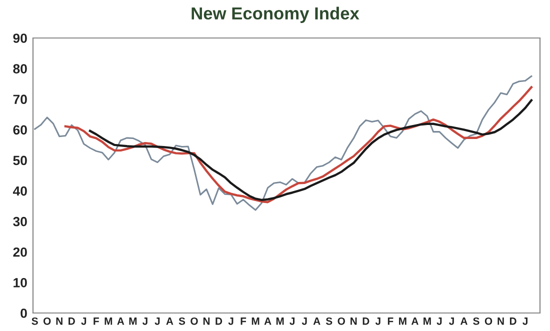 Image resolution: width=550 pixels, height=331 pixels. Describe the element at coordinates (20, 130) in the screenshot. I see `y-tick-label: 60` at that location.